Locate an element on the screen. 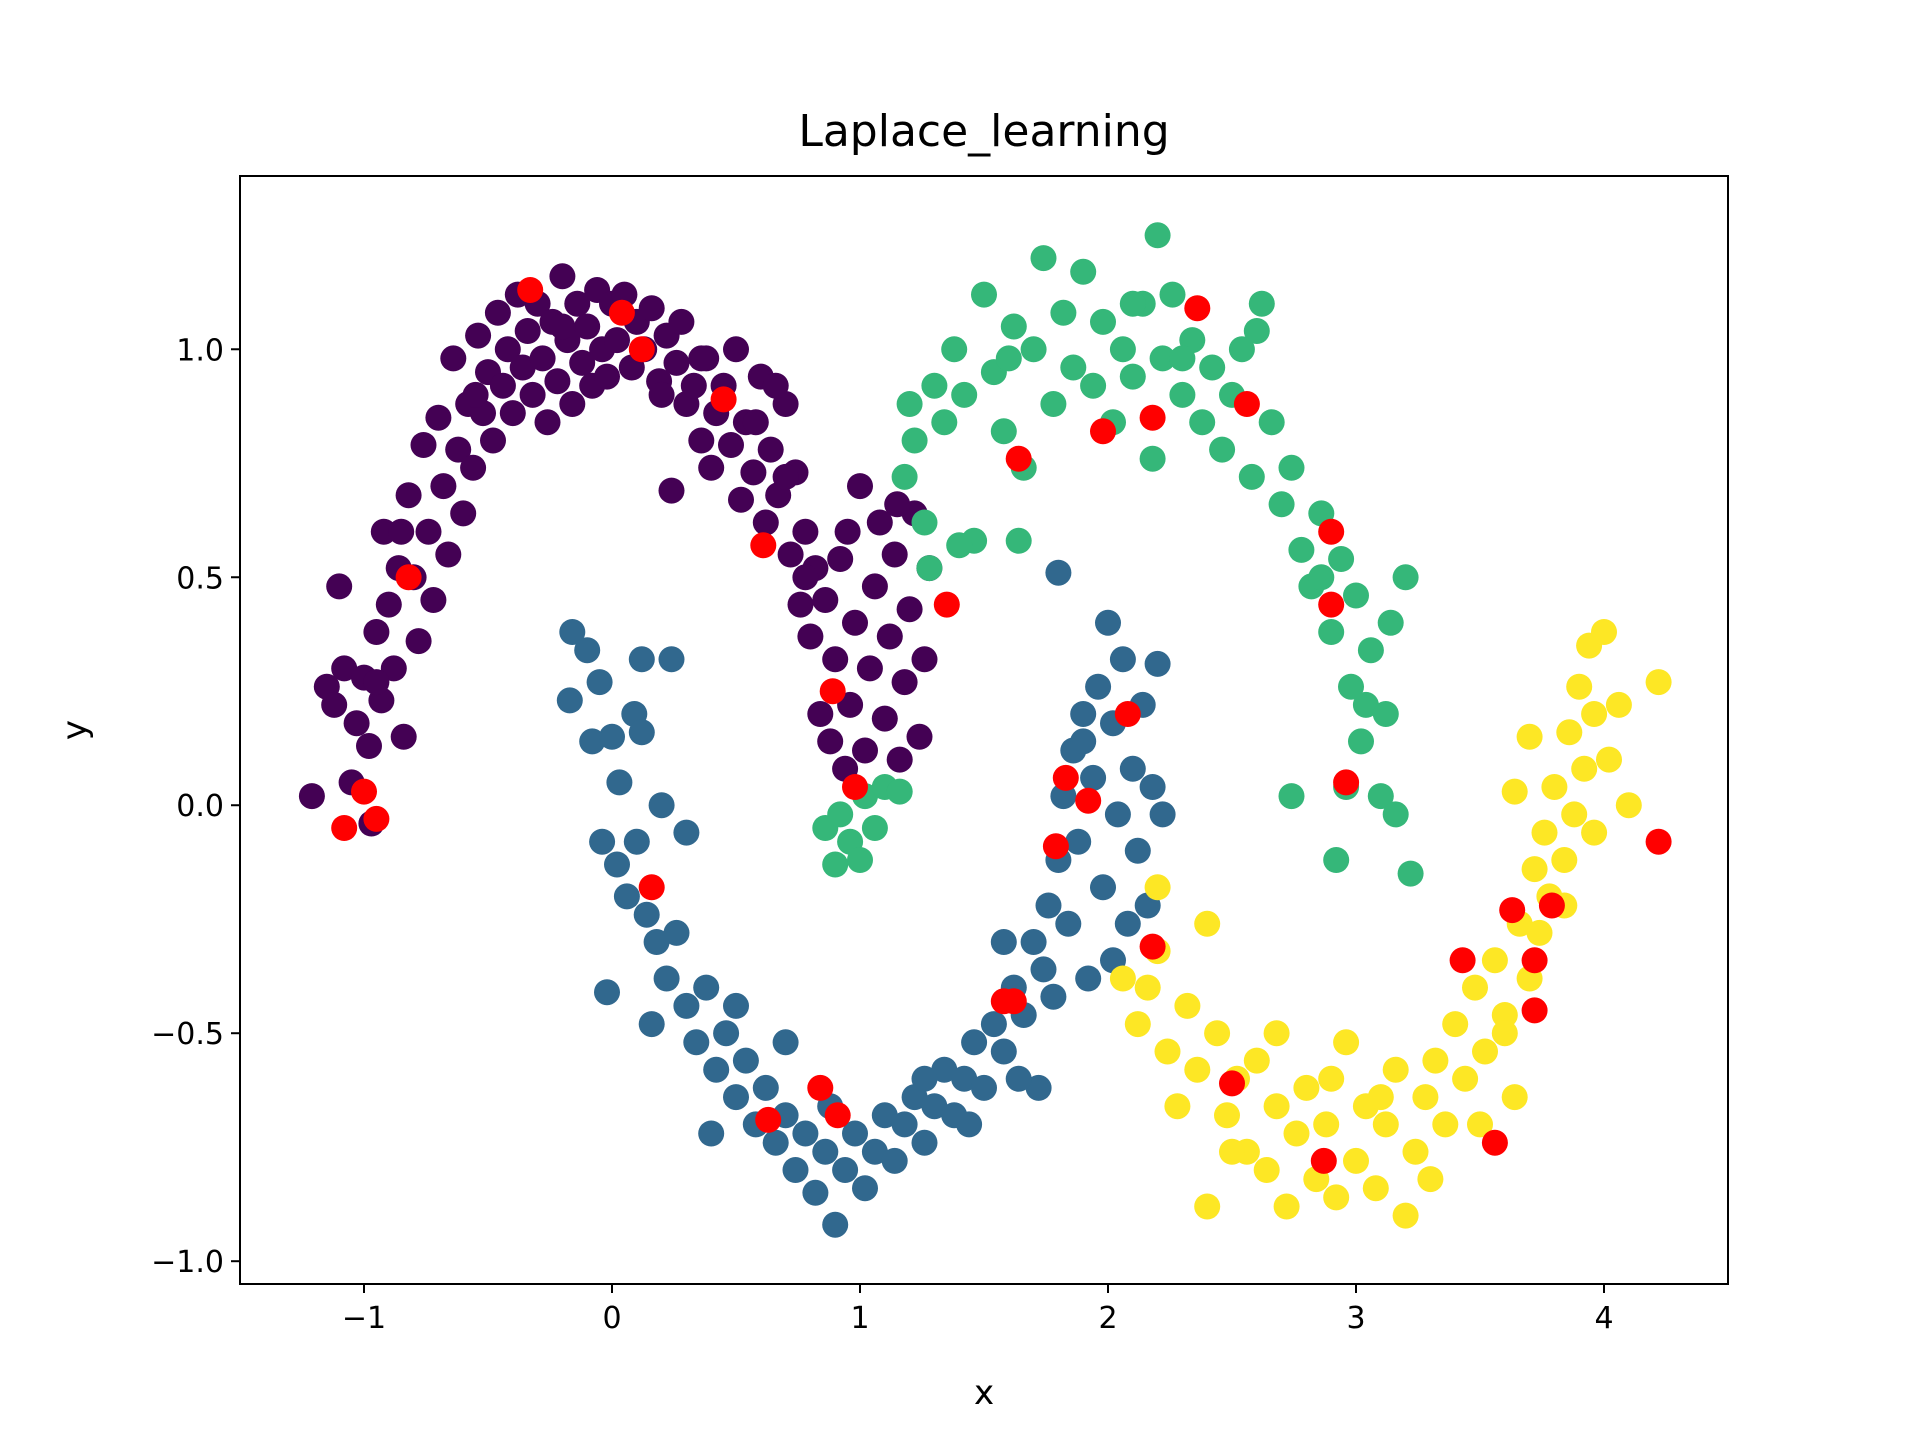  chart-title: Laplace_learning is located at coordinates (983, 131).